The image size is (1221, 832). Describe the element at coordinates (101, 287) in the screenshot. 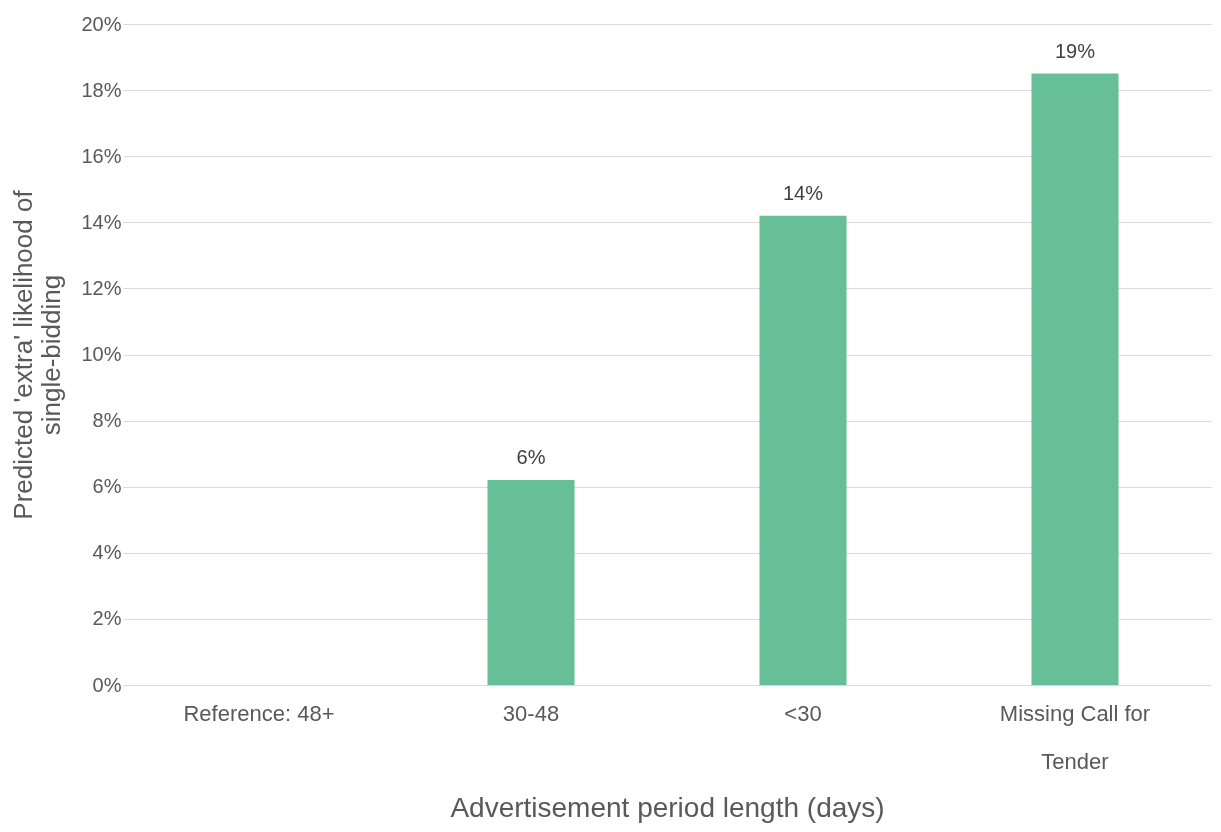

I see `y-tick-label: 12%` at that location.